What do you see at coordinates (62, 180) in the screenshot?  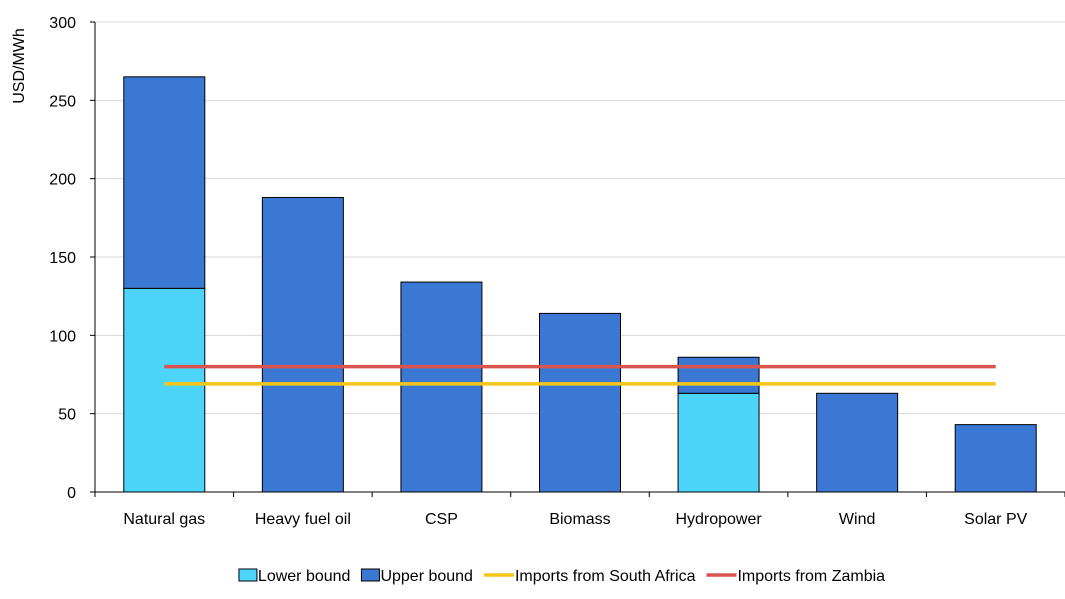 I see `y-tick-label: 200` at bounding box center [62, 180].